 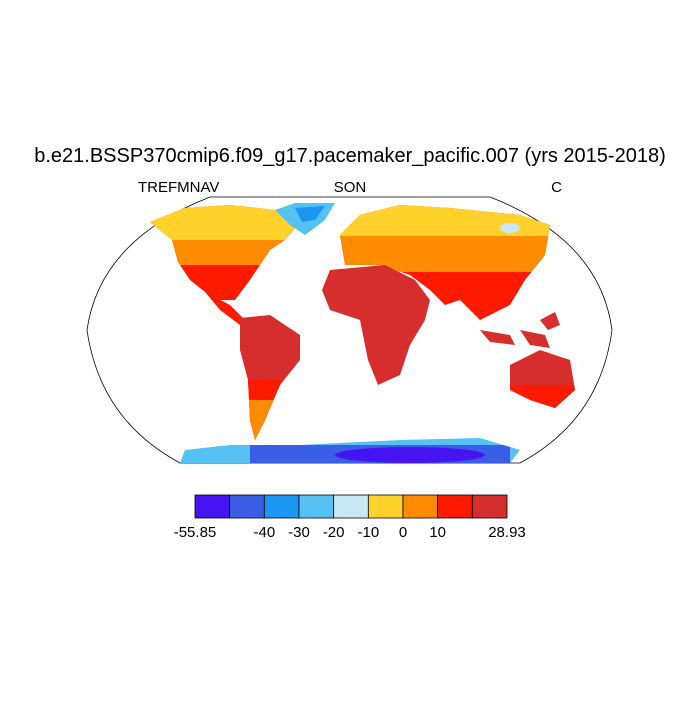 I want to click on colorbar-label: -10, so click(x=368, y=532).